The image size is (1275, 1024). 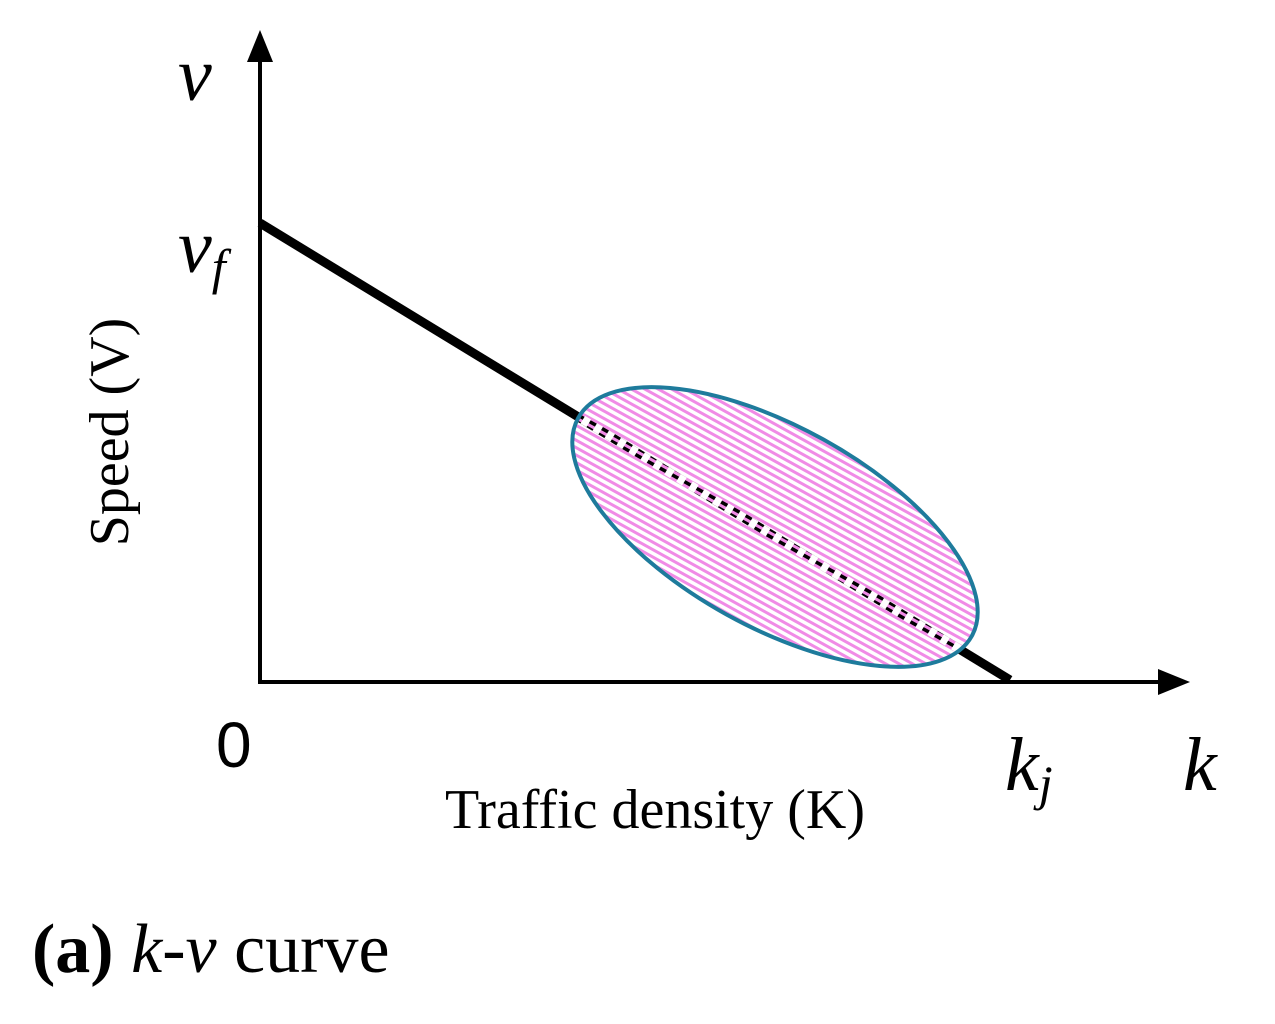 I want to click on y-axis-arrow-icon, so click(x=260, y=46).